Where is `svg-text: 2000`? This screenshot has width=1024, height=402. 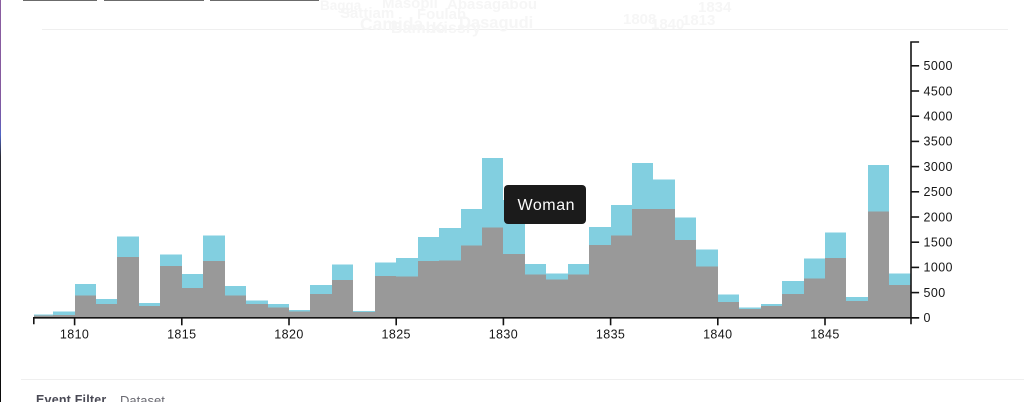 svg-text: 2000 is located at coordinates (938, 217).